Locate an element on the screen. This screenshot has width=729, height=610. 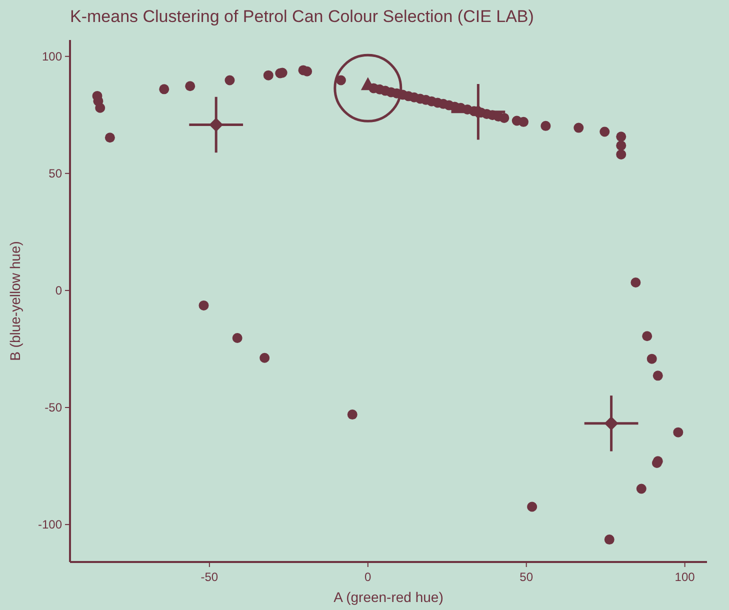
x-tick-label: -50 is located at coordinates (209, 577).